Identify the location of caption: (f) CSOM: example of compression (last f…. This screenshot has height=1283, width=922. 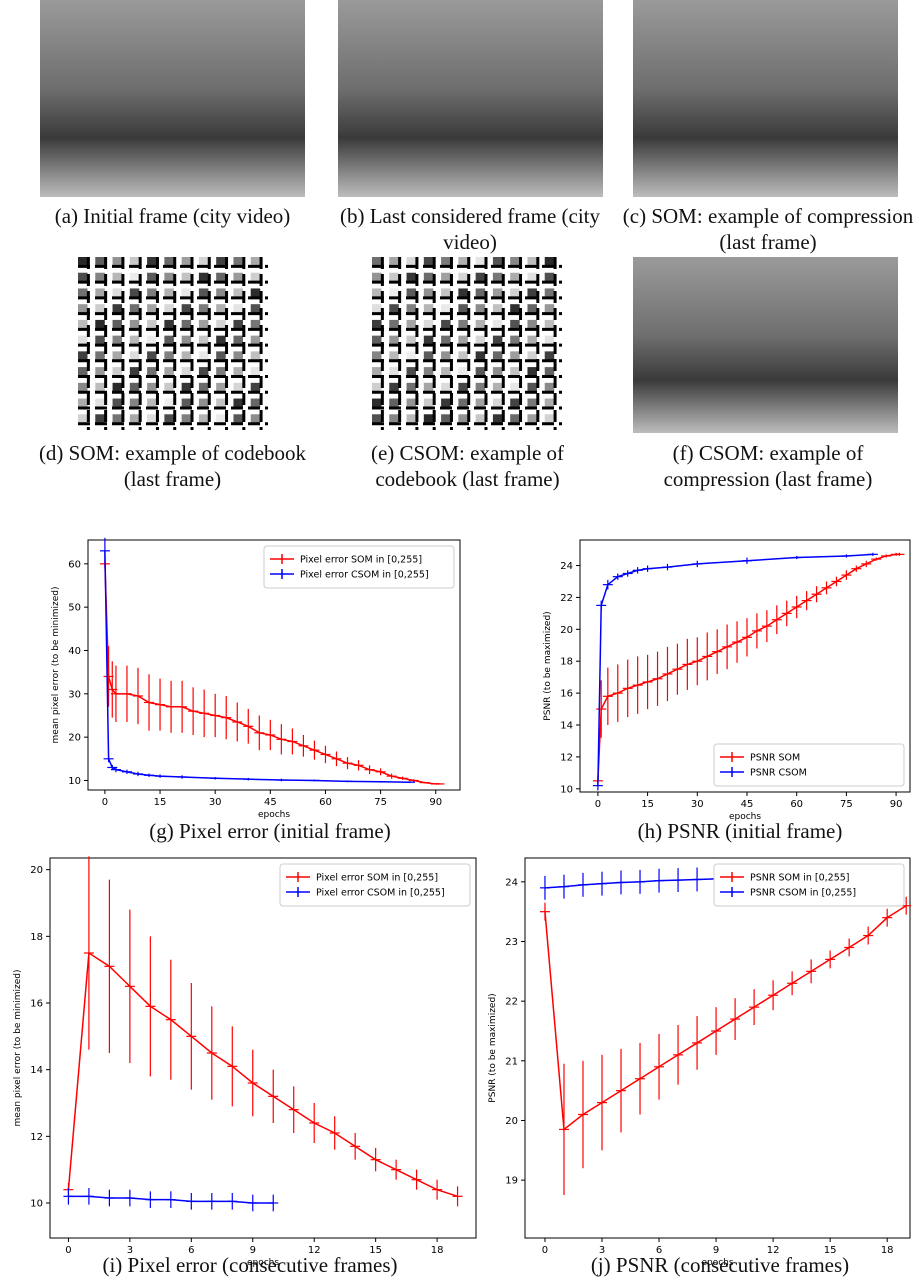
(768, 466).